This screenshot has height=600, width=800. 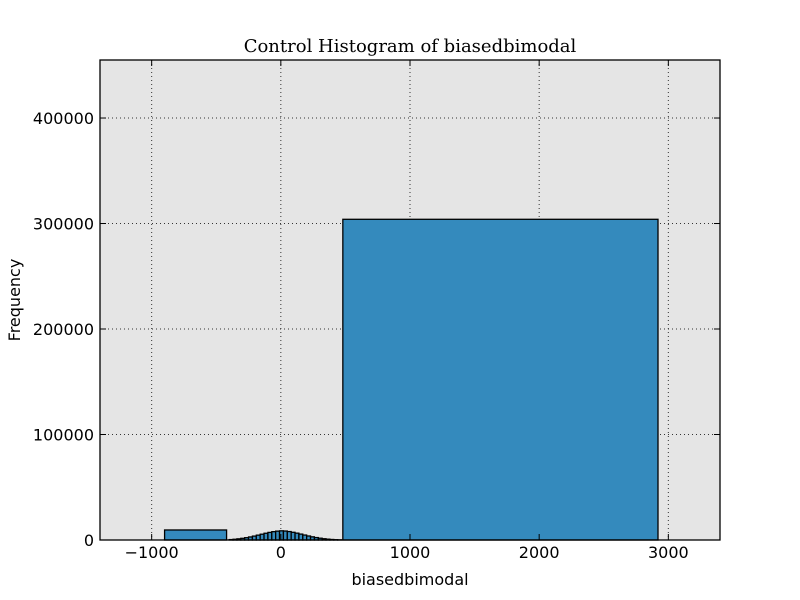 What do you see at coordinates (539, 552) in the screenshot?
I see `x-tick-label: 2000` at bounding box center [539, 552].